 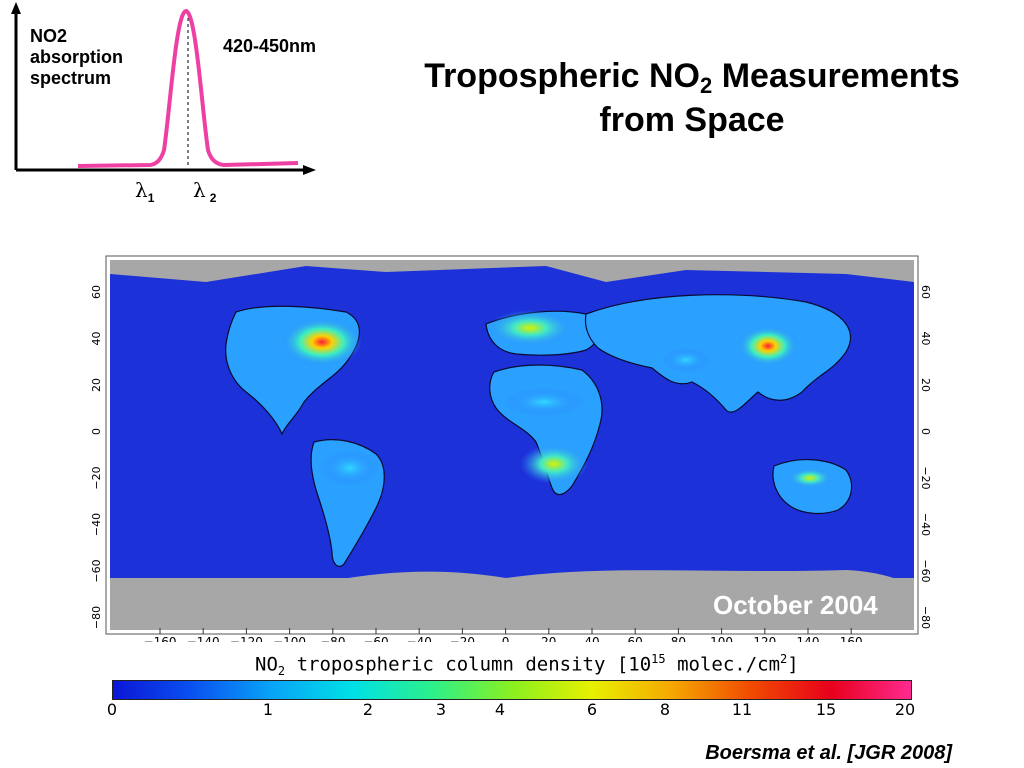 What do you see at coordinates (742, 709) in the screenshot?
I see `colorbar-tick-label: 11` at bounding box center [742, 709].